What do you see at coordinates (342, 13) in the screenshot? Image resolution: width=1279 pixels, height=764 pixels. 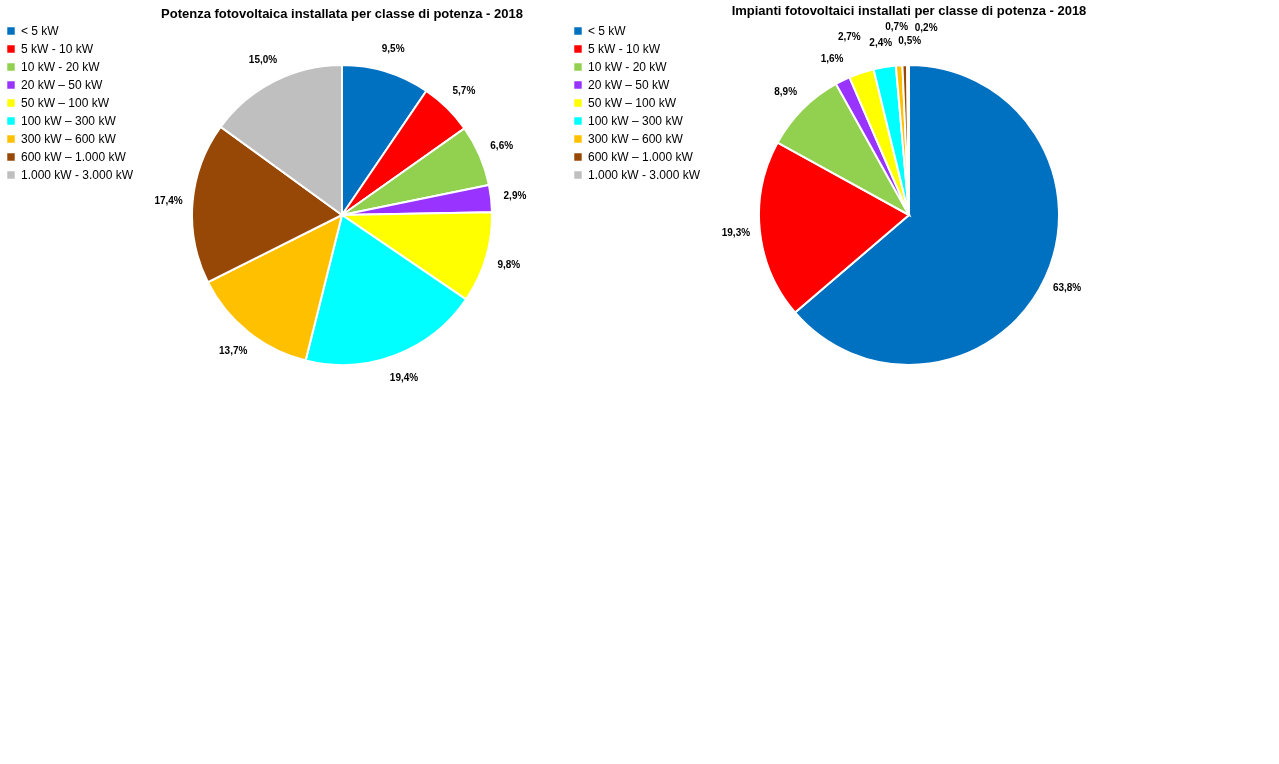 I see `chart-title: Potenza fotovoltaica installata per classe di potenza - 2018` at bounding box center [342, 13].